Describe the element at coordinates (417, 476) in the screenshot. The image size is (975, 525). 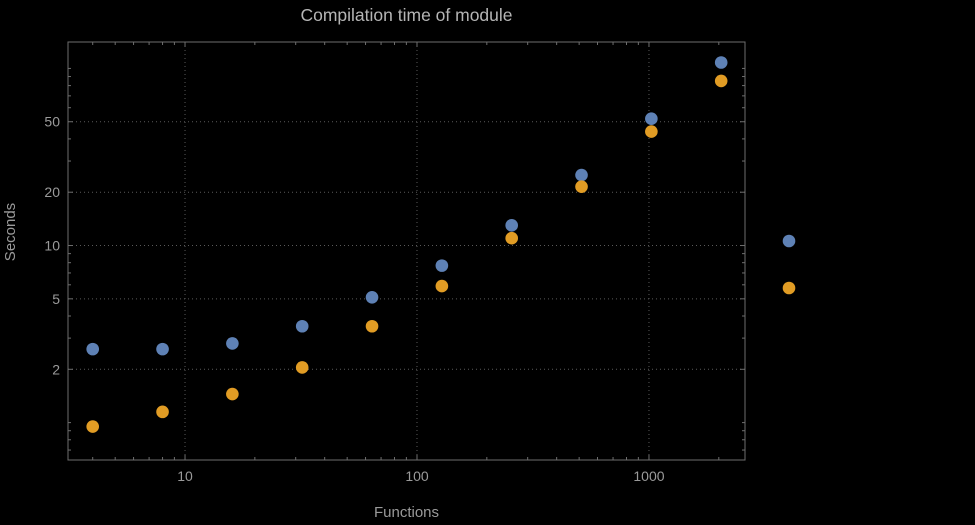
I see `x-tick-label: 100` at that location.